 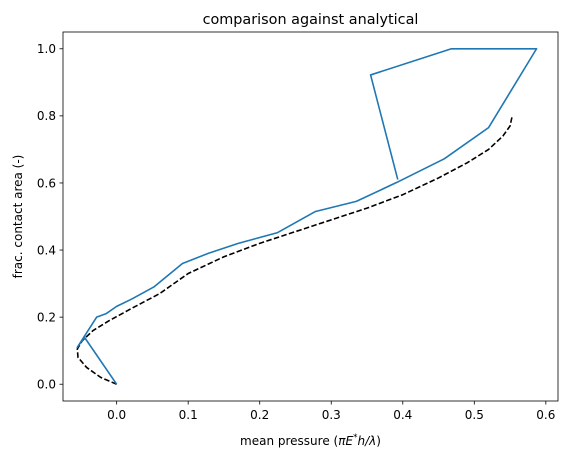 I want to click on x-axis-ticks: 0.0 0.1 0.2 0.3 0.4 0.5 0.6, so click(x=331, y=411).